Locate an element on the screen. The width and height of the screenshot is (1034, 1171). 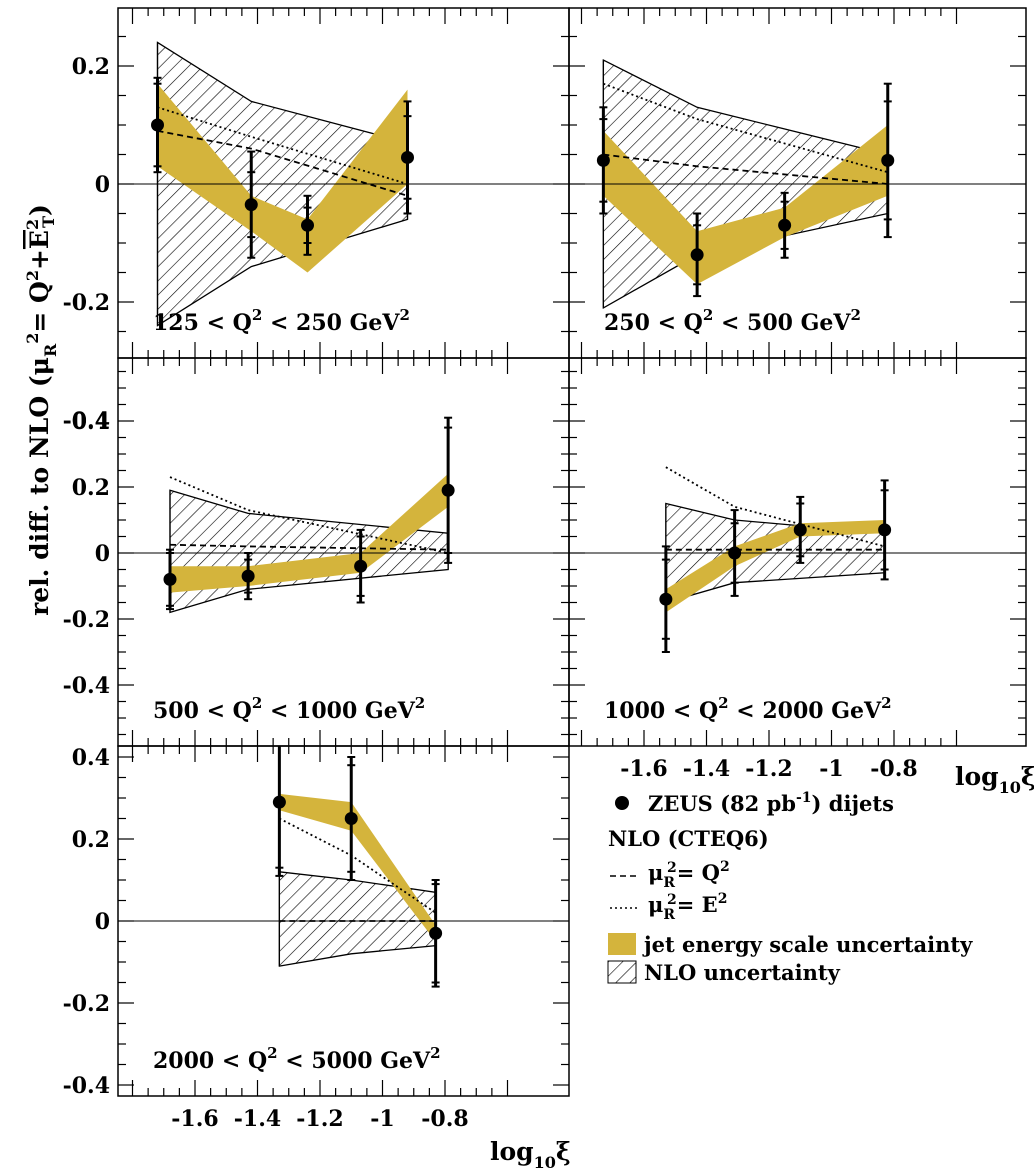
panel-4: 1000 < Q2 < 2000 GeV2 is located at coordinates (797, 552).